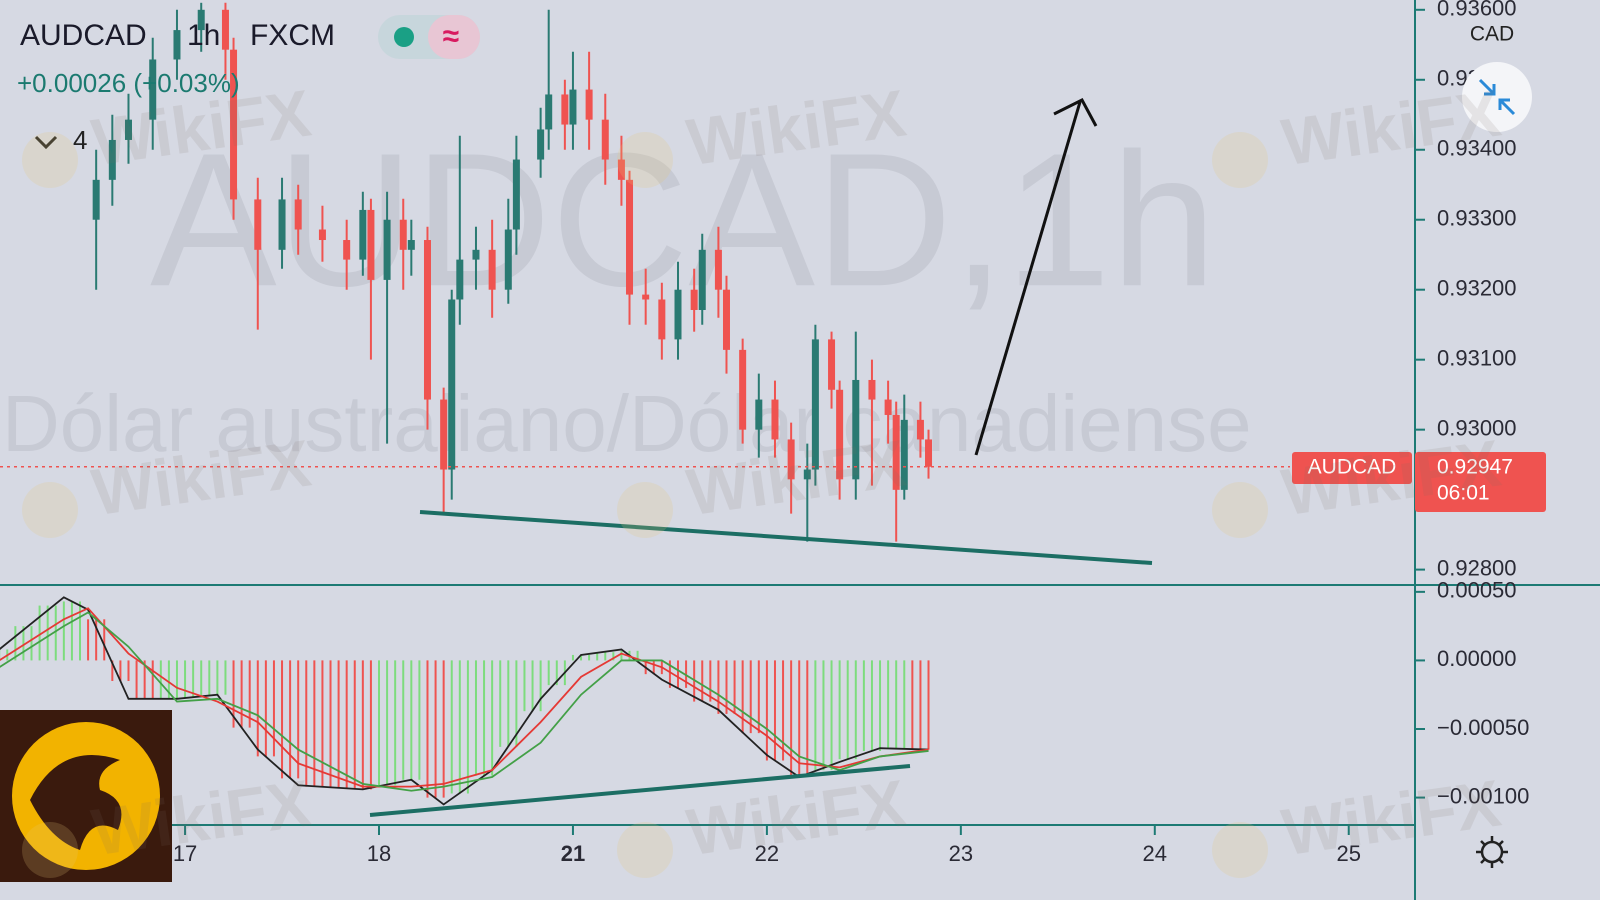 This screenshot has height=900, width=1600. What do you see at coordinates (185, 853) in the screenshot?
I see `x-tick-label: 17` at bounding box center [185, 853].